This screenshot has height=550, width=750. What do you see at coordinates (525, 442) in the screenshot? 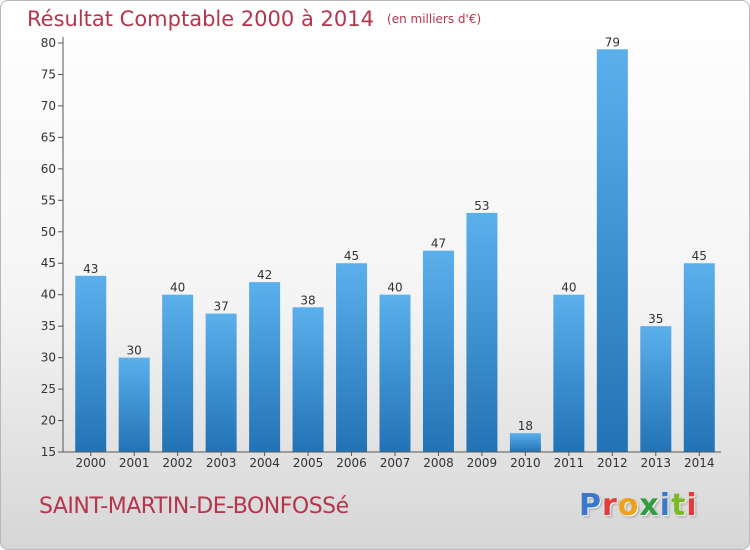
I see `bar-2010` at bounding box center [525, 442].